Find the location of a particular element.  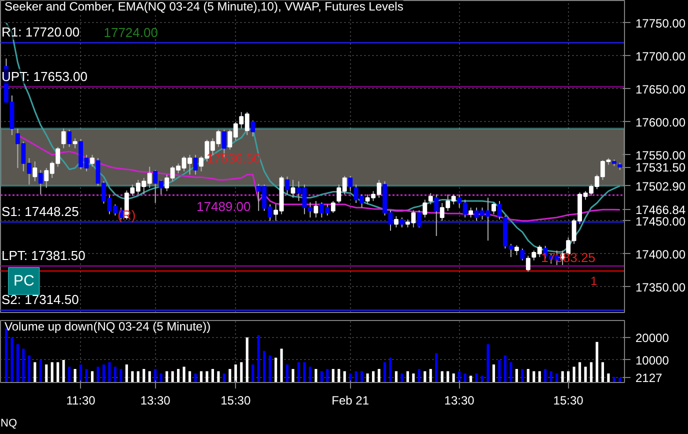

annotation: 1 is located at coordinates (594, 281).